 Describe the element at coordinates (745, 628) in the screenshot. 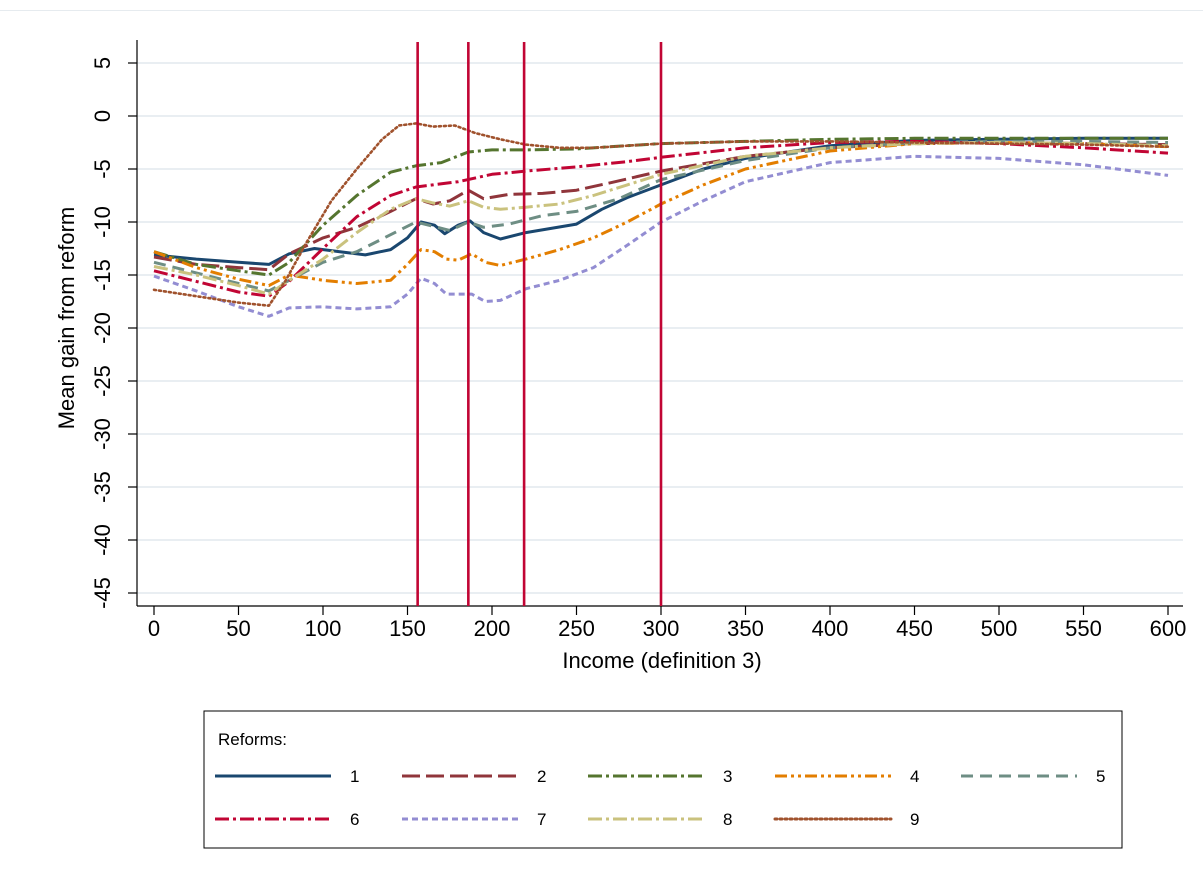

I see `x-tick-label: 350` at that location.